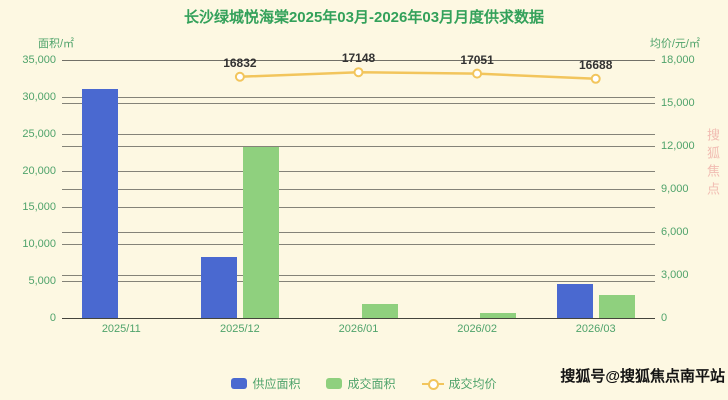 This screenshot has width=728, height=400. What do you see at coordinates (595, 329) in the screenshot?
I see `x-axis-label: 2026/03` at bounding box center [595, 329].